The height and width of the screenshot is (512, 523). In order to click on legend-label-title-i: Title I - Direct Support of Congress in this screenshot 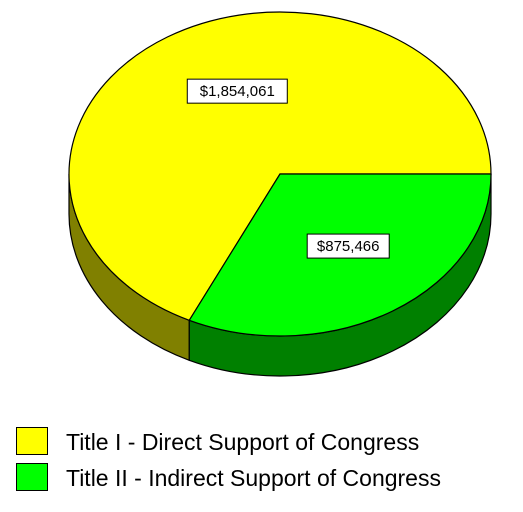, I will do `click(243, 442)`.